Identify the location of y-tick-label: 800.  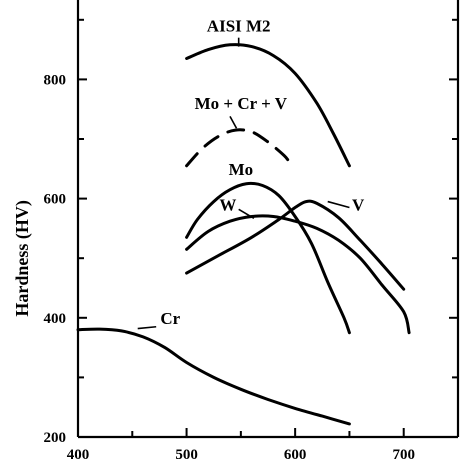
(55, 80).